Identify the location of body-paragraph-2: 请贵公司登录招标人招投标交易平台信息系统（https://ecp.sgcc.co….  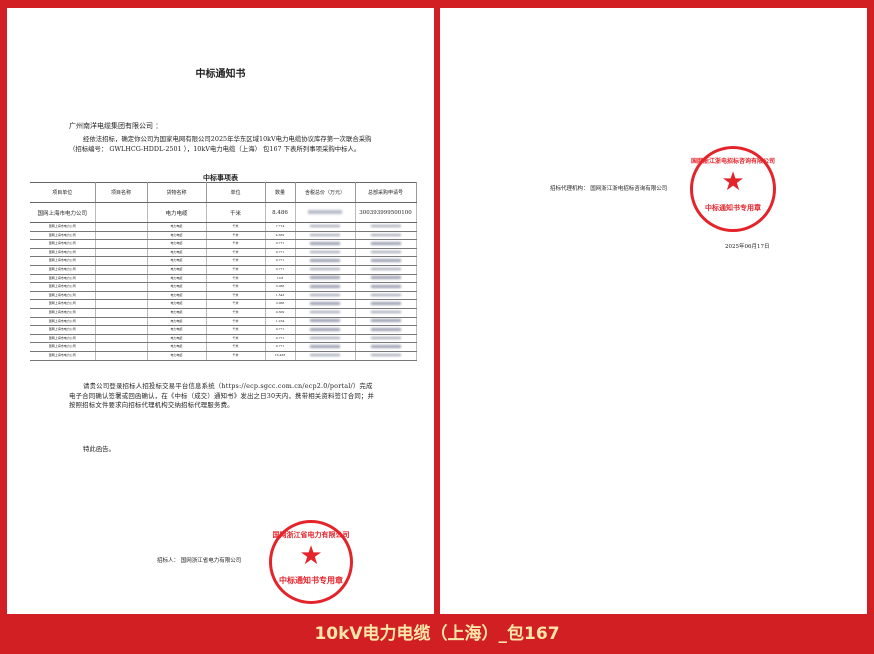
(222, 395).